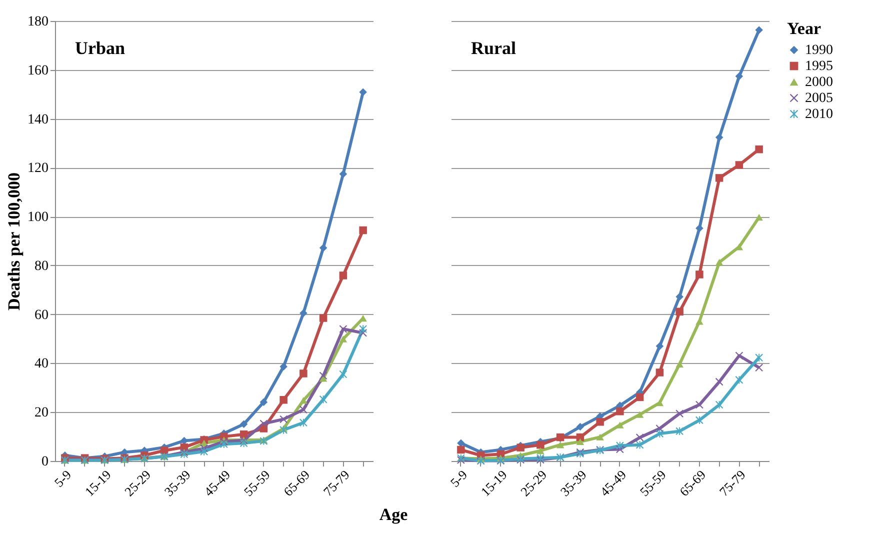 The image size is (888, 547). What do you see at coordinates (41, 413) in the screenshot?
I see `y-tick-label: 20` at bounding box center [41, 413].